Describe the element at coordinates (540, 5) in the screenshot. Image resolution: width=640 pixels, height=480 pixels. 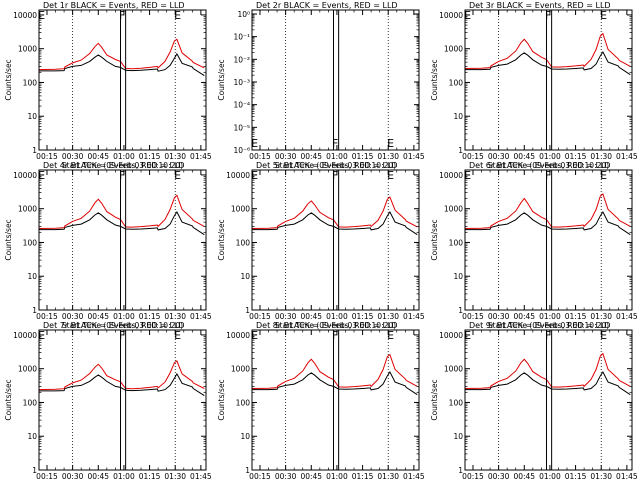
I see `panel-title: Det 3r BLACK = Events, RED = LLD` at that location.